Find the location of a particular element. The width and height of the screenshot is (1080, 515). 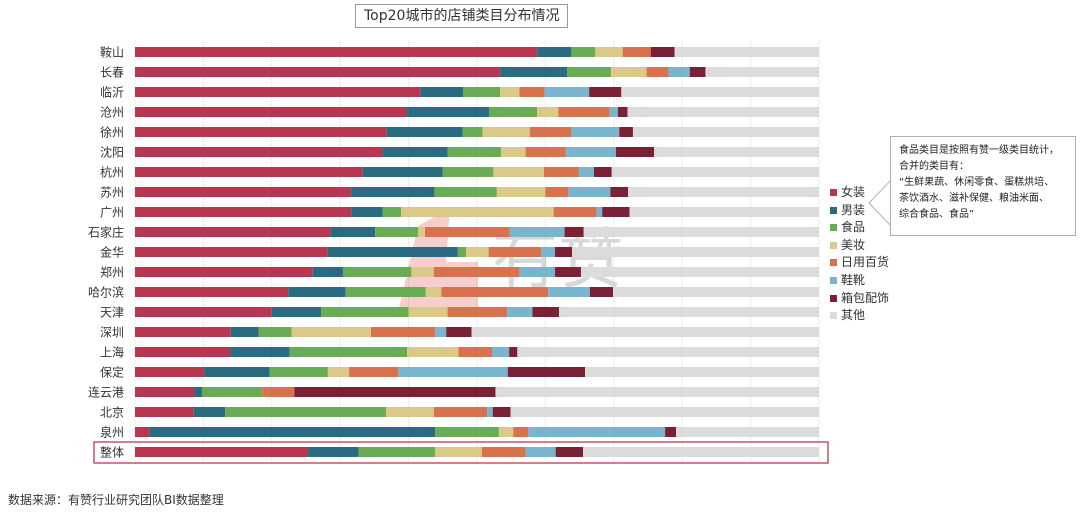

legend-item: 日用百货 is located at coordinates (859, 263).